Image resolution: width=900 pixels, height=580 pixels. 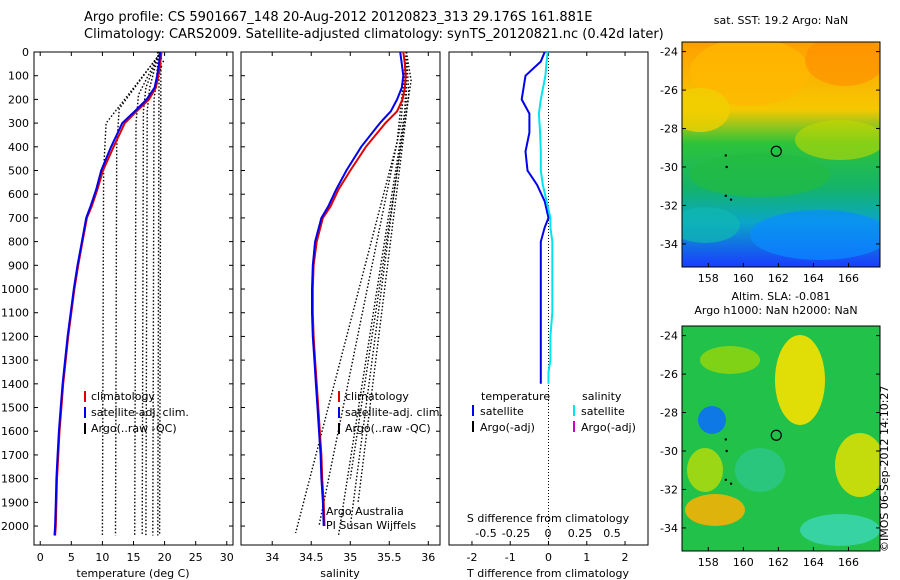 What do you see at coordinates (485, 533) in the screenshot?
I see `s-difference-tick-label: -0.5` at bounding box center [485, 533].